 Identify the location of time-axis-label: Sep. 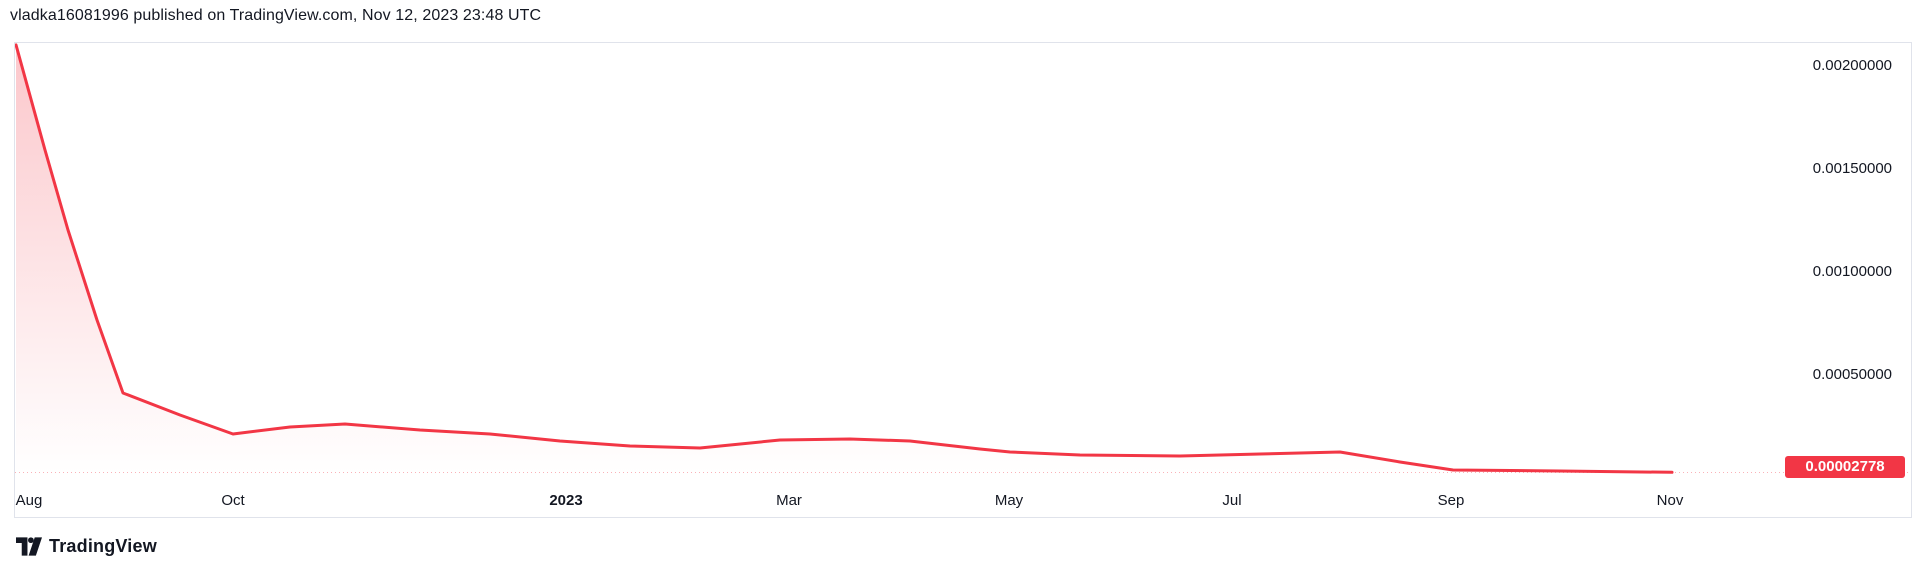
(1451, 500).